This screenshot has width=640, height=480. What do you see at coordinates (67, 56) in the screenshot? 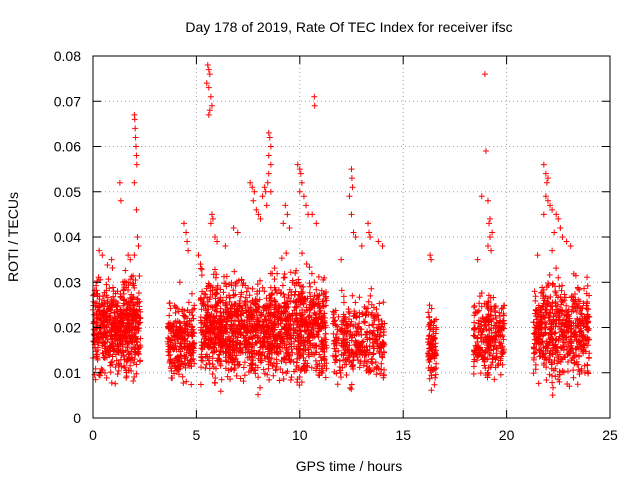
I see `y-tick-label: 0.08` at bounding box center [67, 56].